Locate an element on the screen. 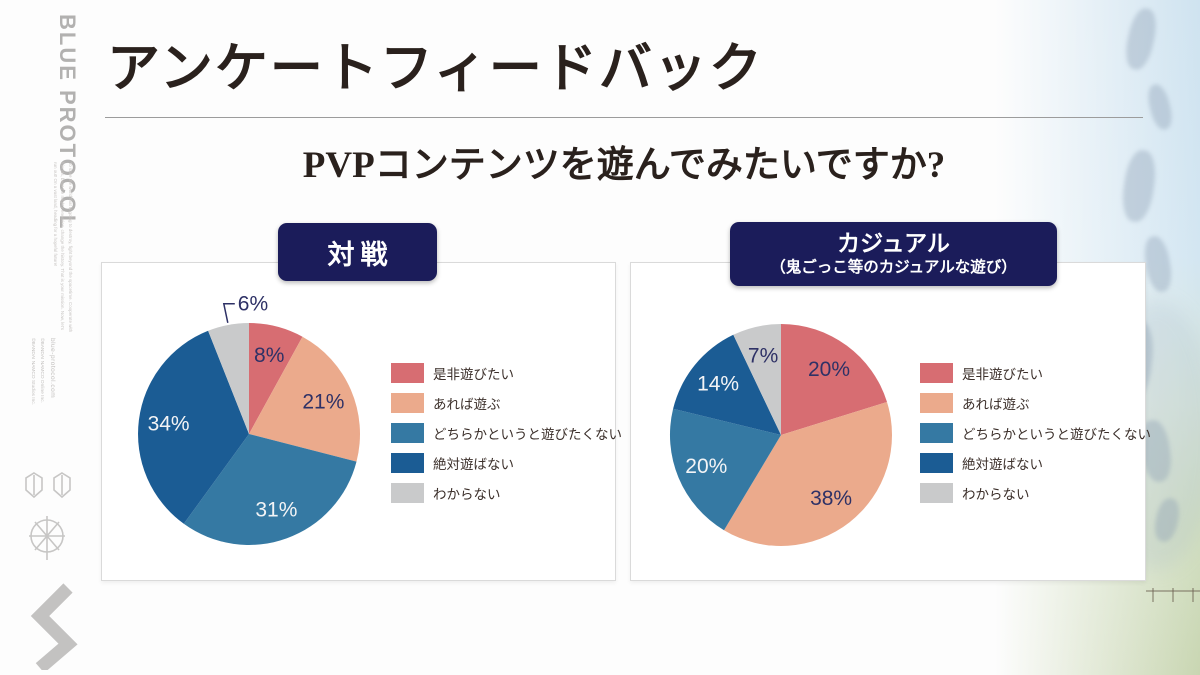  legend-battle: 是非遊びたい あれば遊ぶ どちらかというと遊びたくない 絶対遊ばない わからない is located at coordinates (506, 438).